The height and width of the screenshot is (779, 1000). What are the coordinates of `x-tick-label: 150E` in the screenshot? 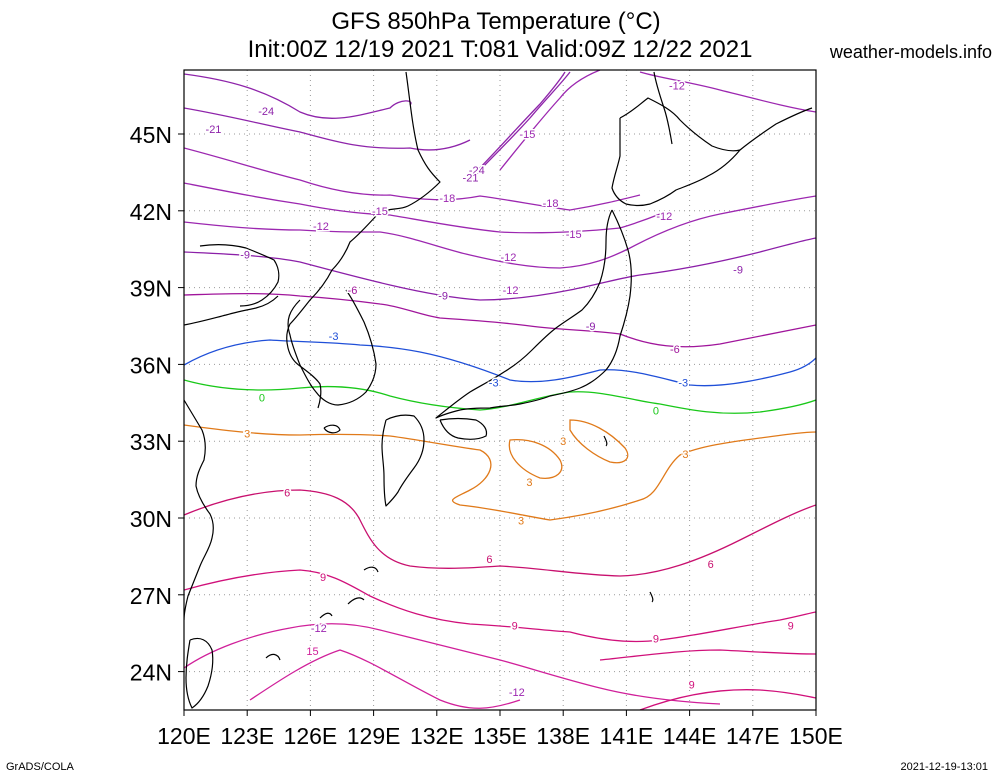 It's located at (816, 736).